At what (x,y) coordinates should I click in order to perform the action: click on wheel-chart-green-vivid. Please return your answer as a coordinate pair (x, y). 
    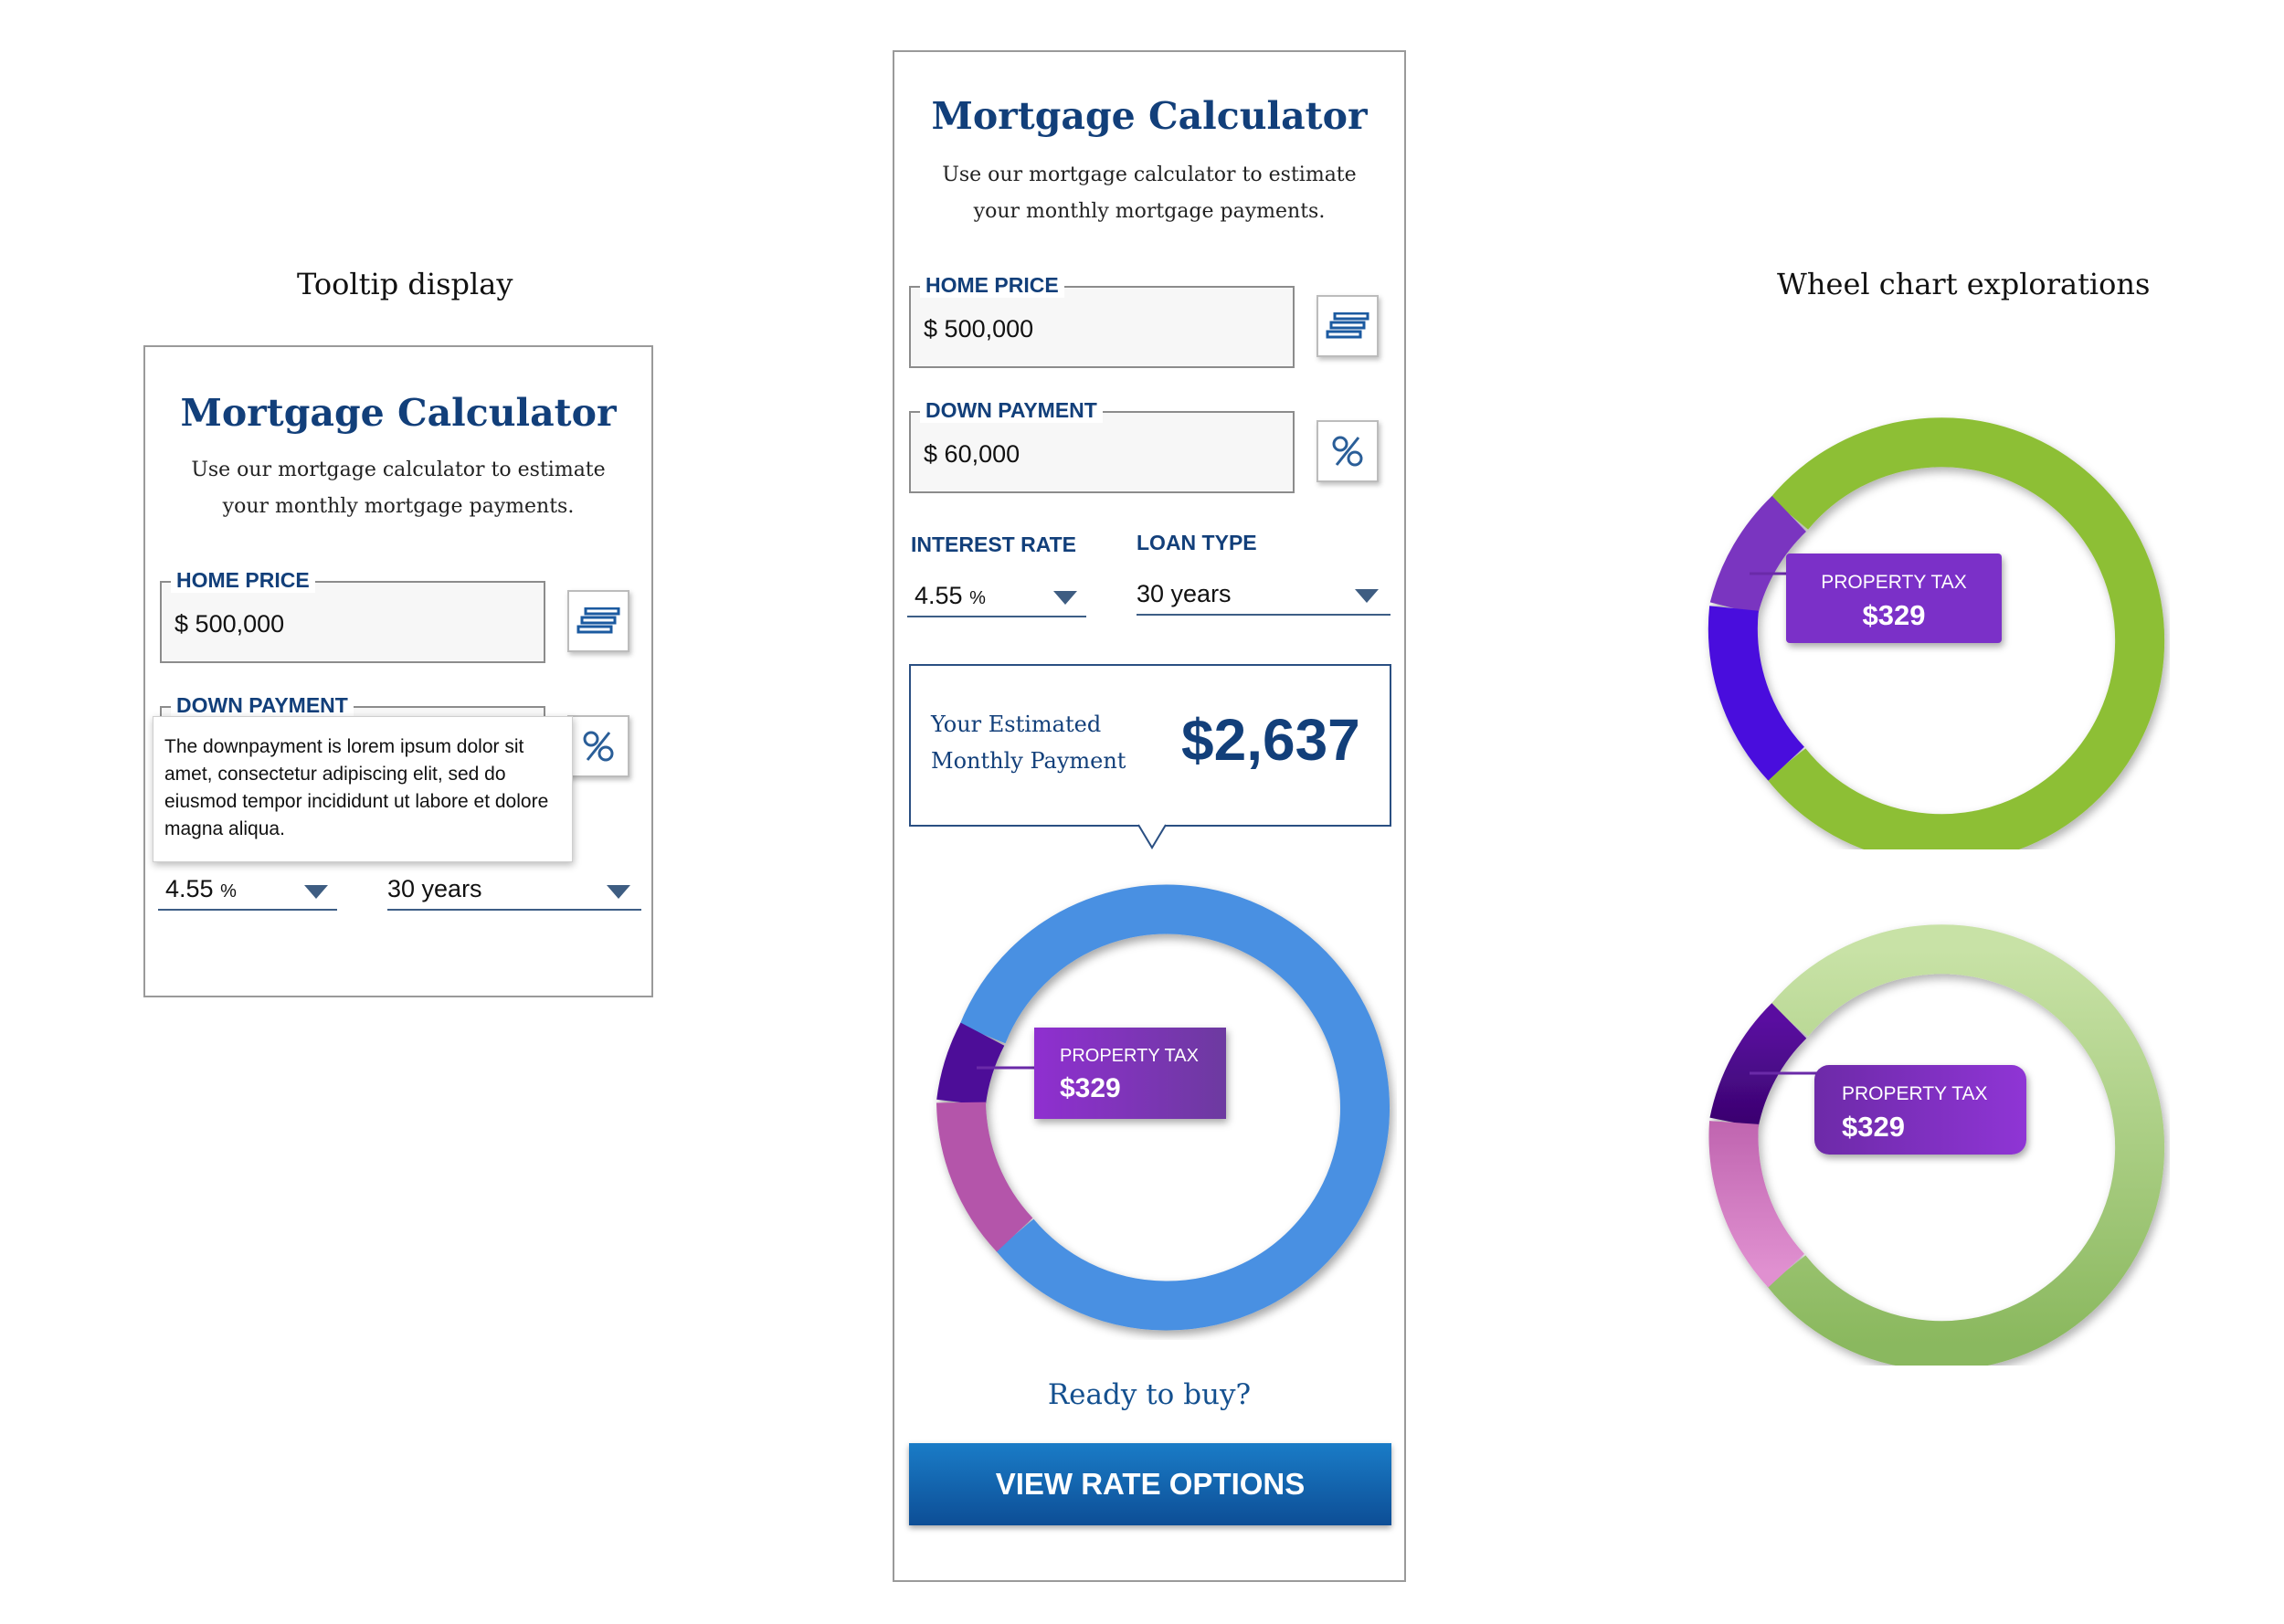
    Looking at the image, I should click on (1936, 633).